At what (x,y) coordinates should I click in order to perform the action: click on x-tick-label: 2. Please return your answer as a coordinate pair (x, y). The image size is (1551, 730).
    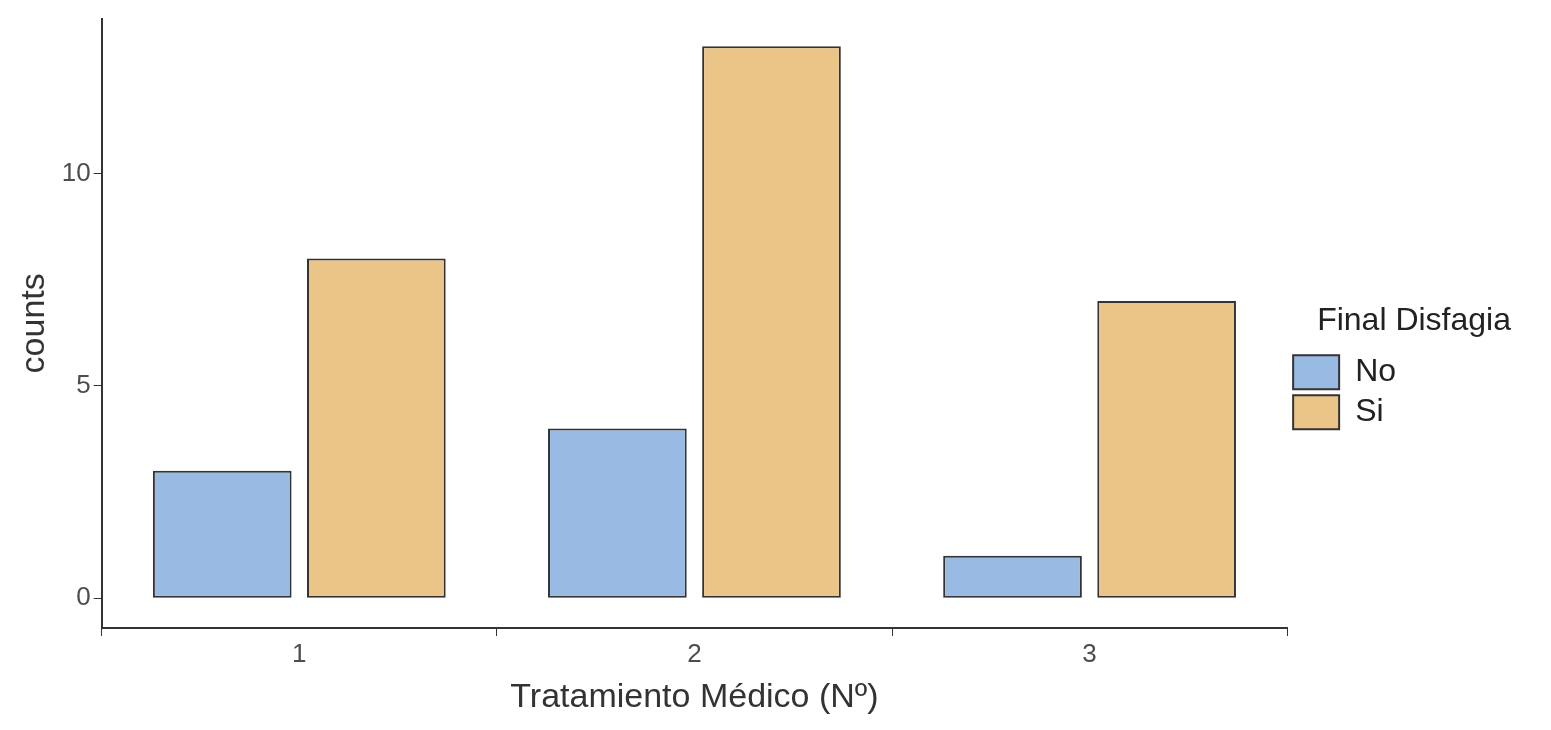
    Looking at the image, I should click on (694, 652).